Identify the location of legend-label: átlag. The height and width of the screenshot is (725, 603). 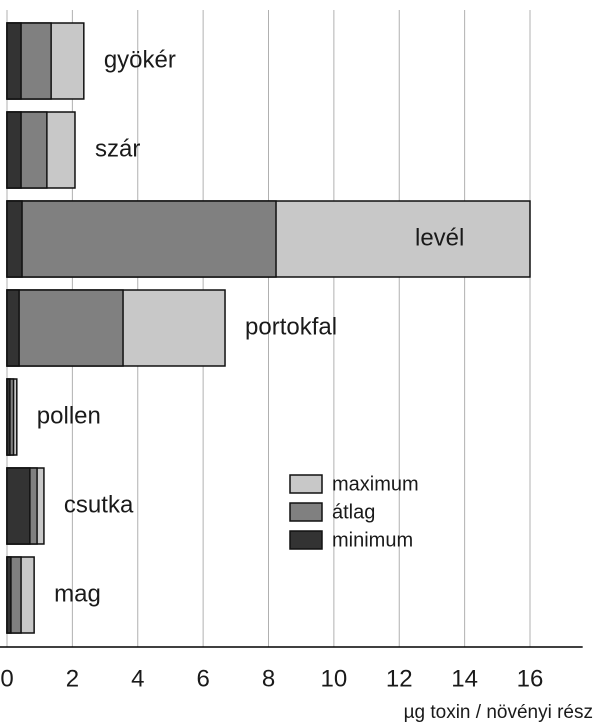
(353, 512).